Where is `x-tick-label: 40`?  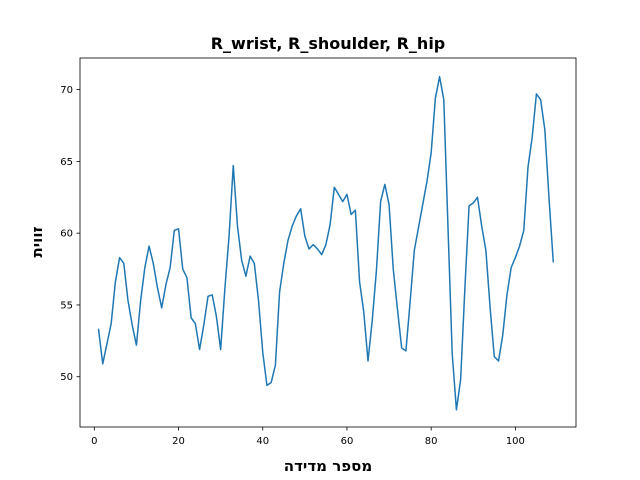
x-tick-label: 40 is located at coordinates (262, 441).